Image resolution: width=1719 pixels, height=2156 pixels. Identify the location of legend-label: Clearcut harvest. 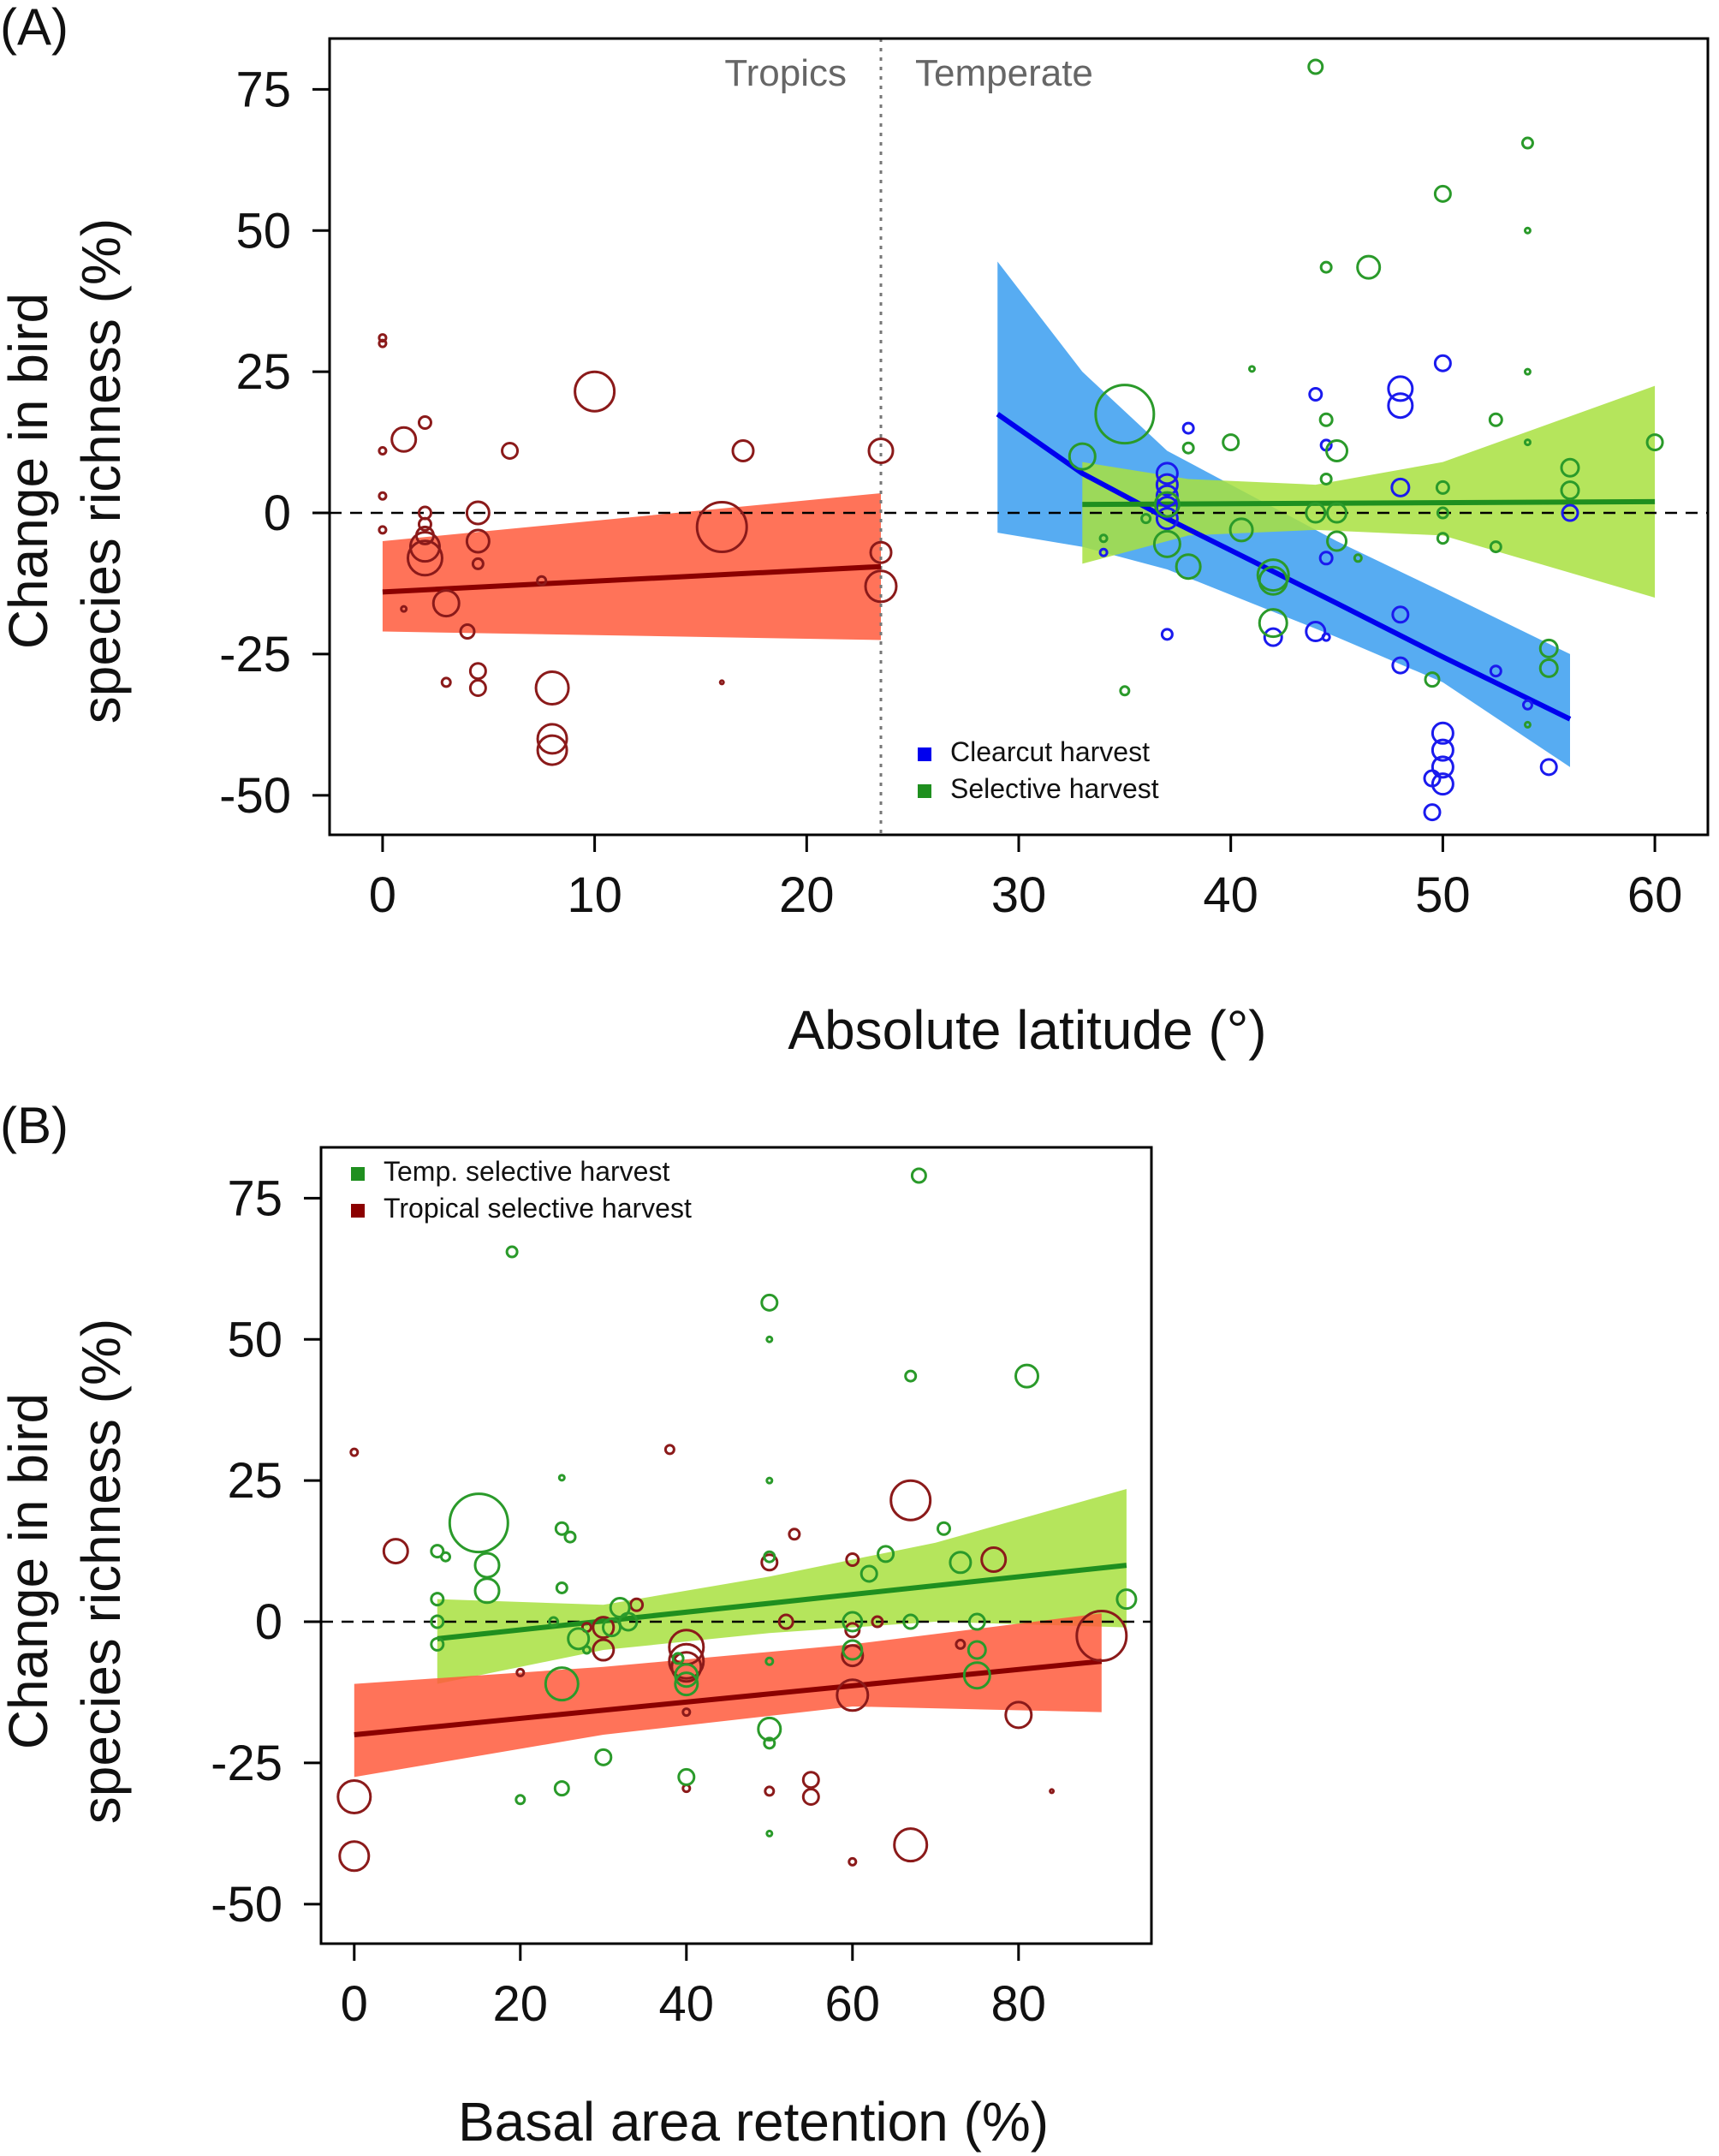
(1050, 752).